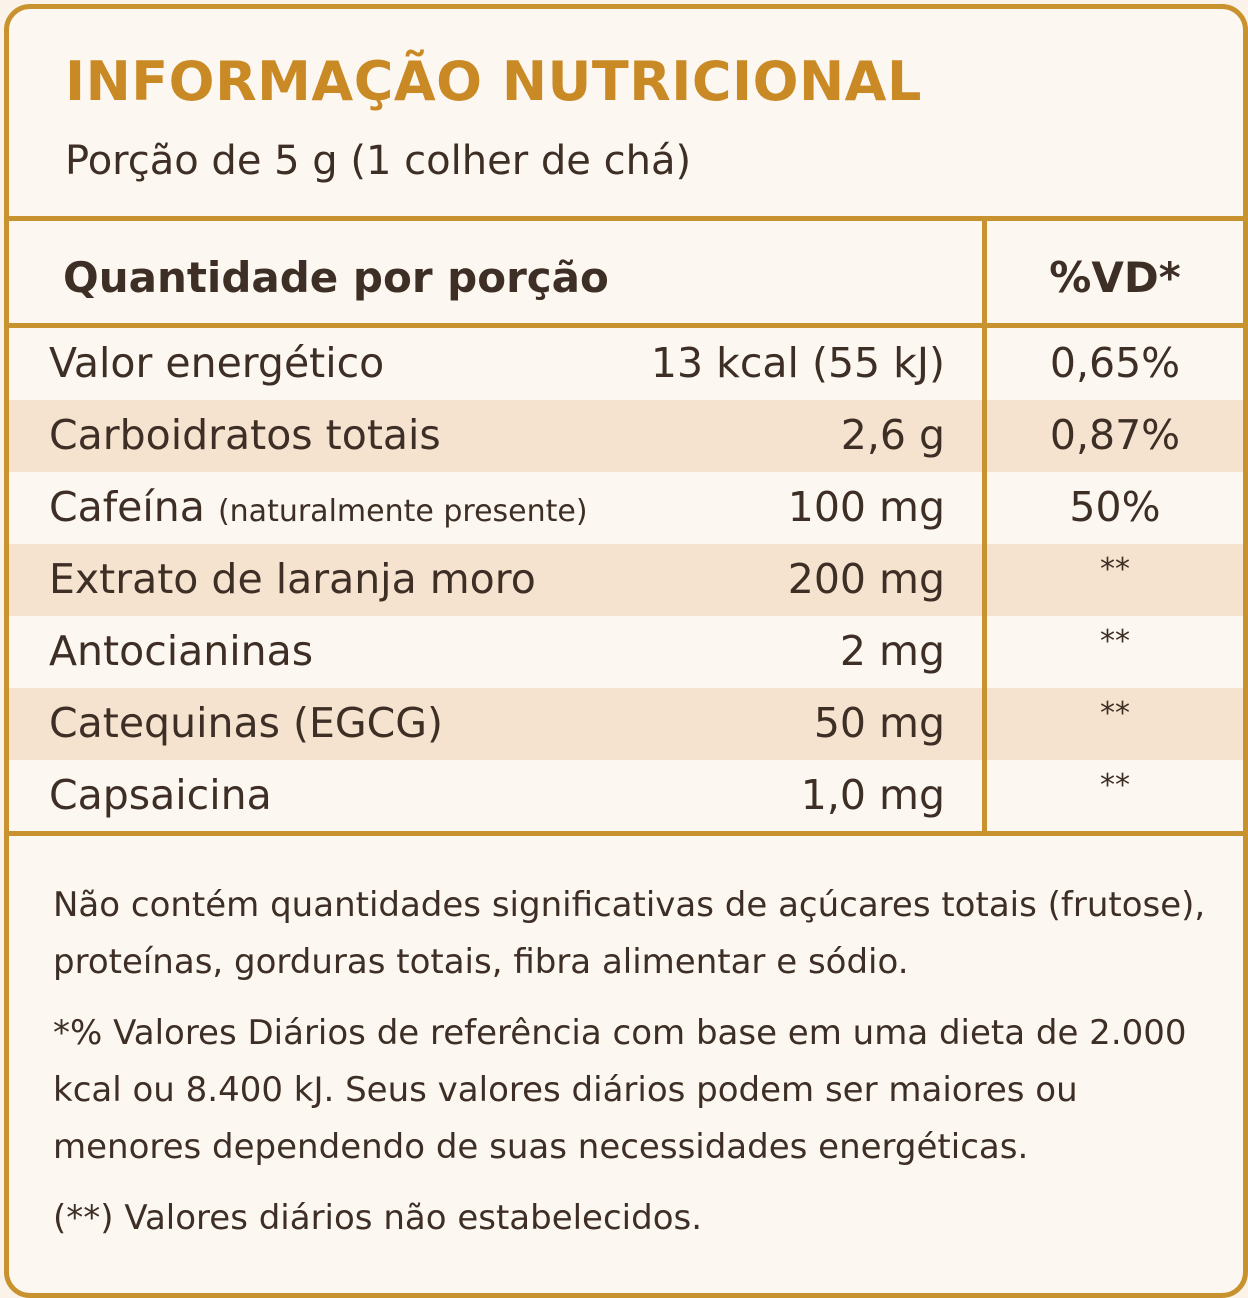  Describe the element at coordinates (892, 651) in the screenshot. I see `nutrient-amount: 2 mg` at that location.